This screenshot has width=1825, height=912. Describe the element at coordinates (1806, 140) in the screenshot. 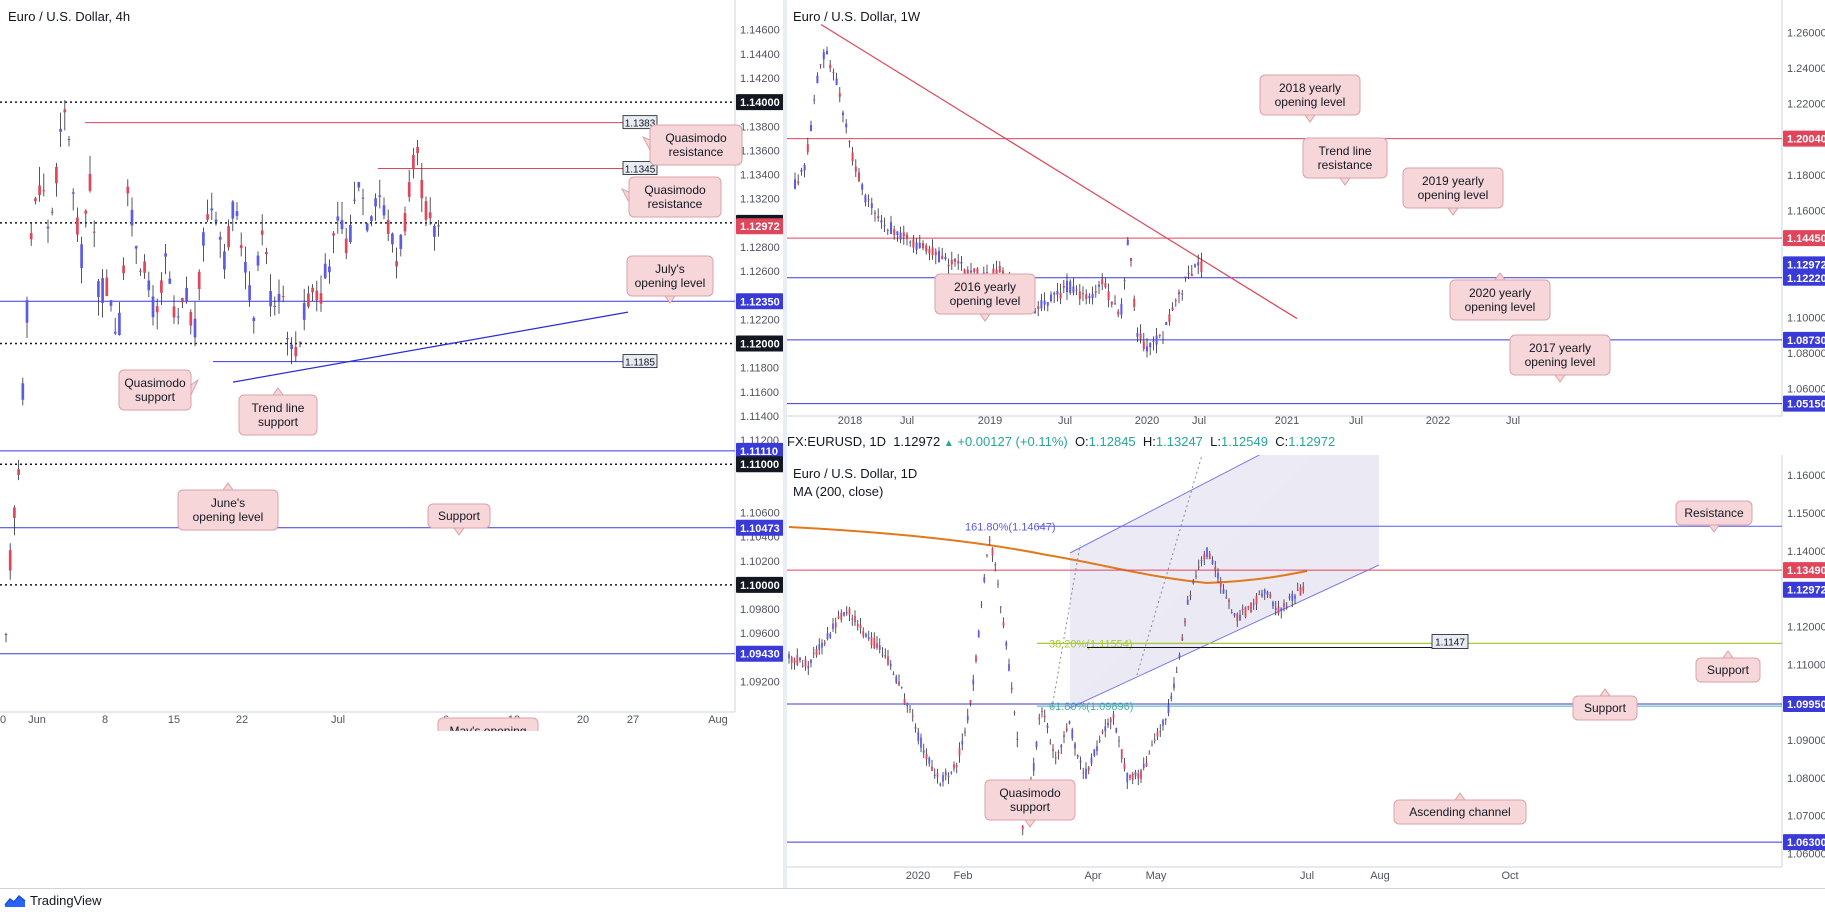

I see `price-badge-text: 1.20040` at that location.